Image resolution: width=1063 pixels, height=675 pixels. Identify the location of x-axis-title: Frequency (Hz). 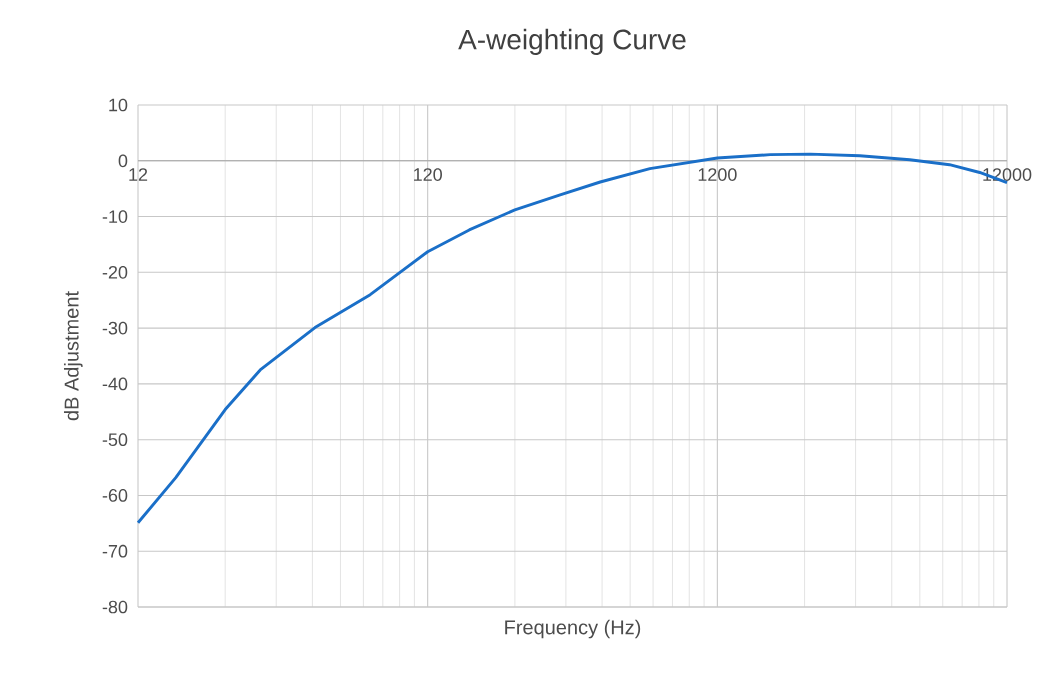
(573, 629).